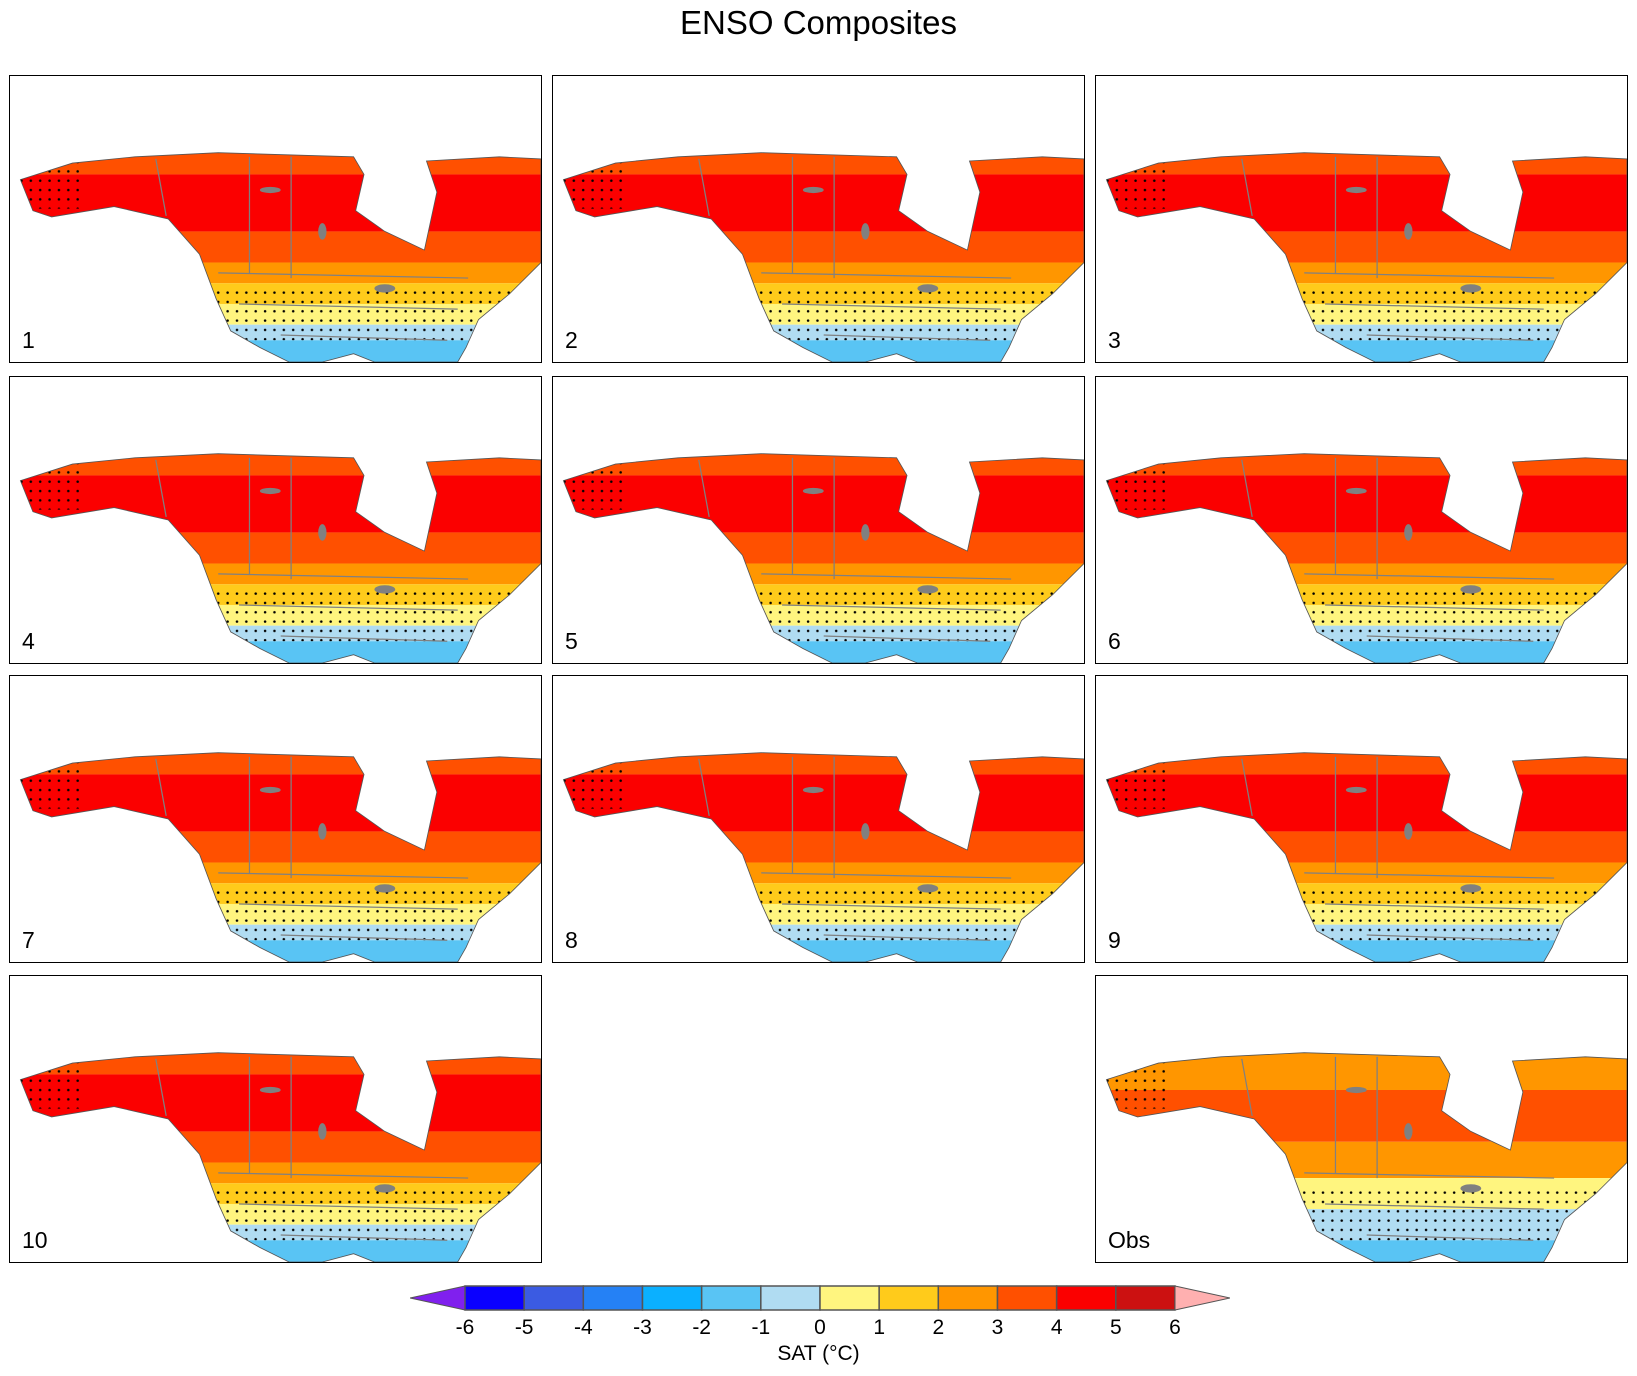 The width and height of the screenshot is (1637, 1376). Describe the element at coordinates (438, 1298) in the screenshot. I see `colorbar-under-triangle` at that location.